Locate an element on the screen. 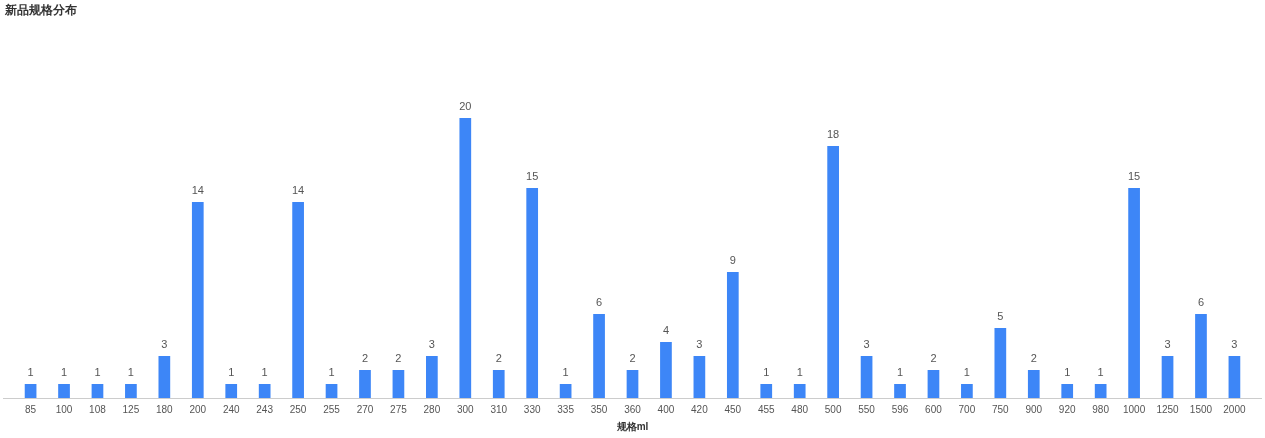  data-label: 20 is located at coordinates (465, 106).